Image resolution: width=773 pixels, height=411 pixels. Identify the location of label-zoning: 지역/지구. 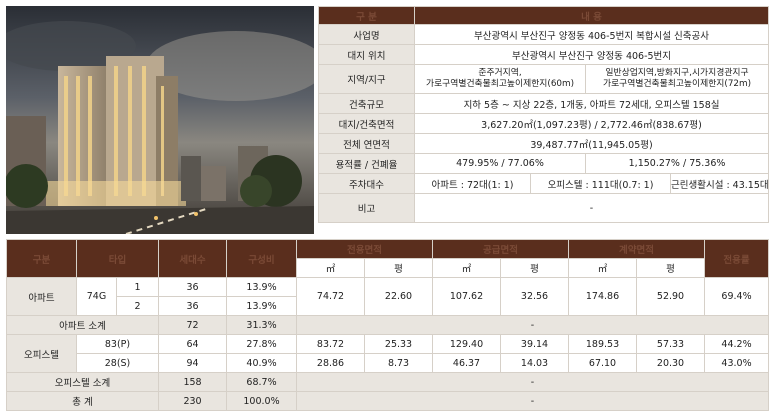
(366, 79).